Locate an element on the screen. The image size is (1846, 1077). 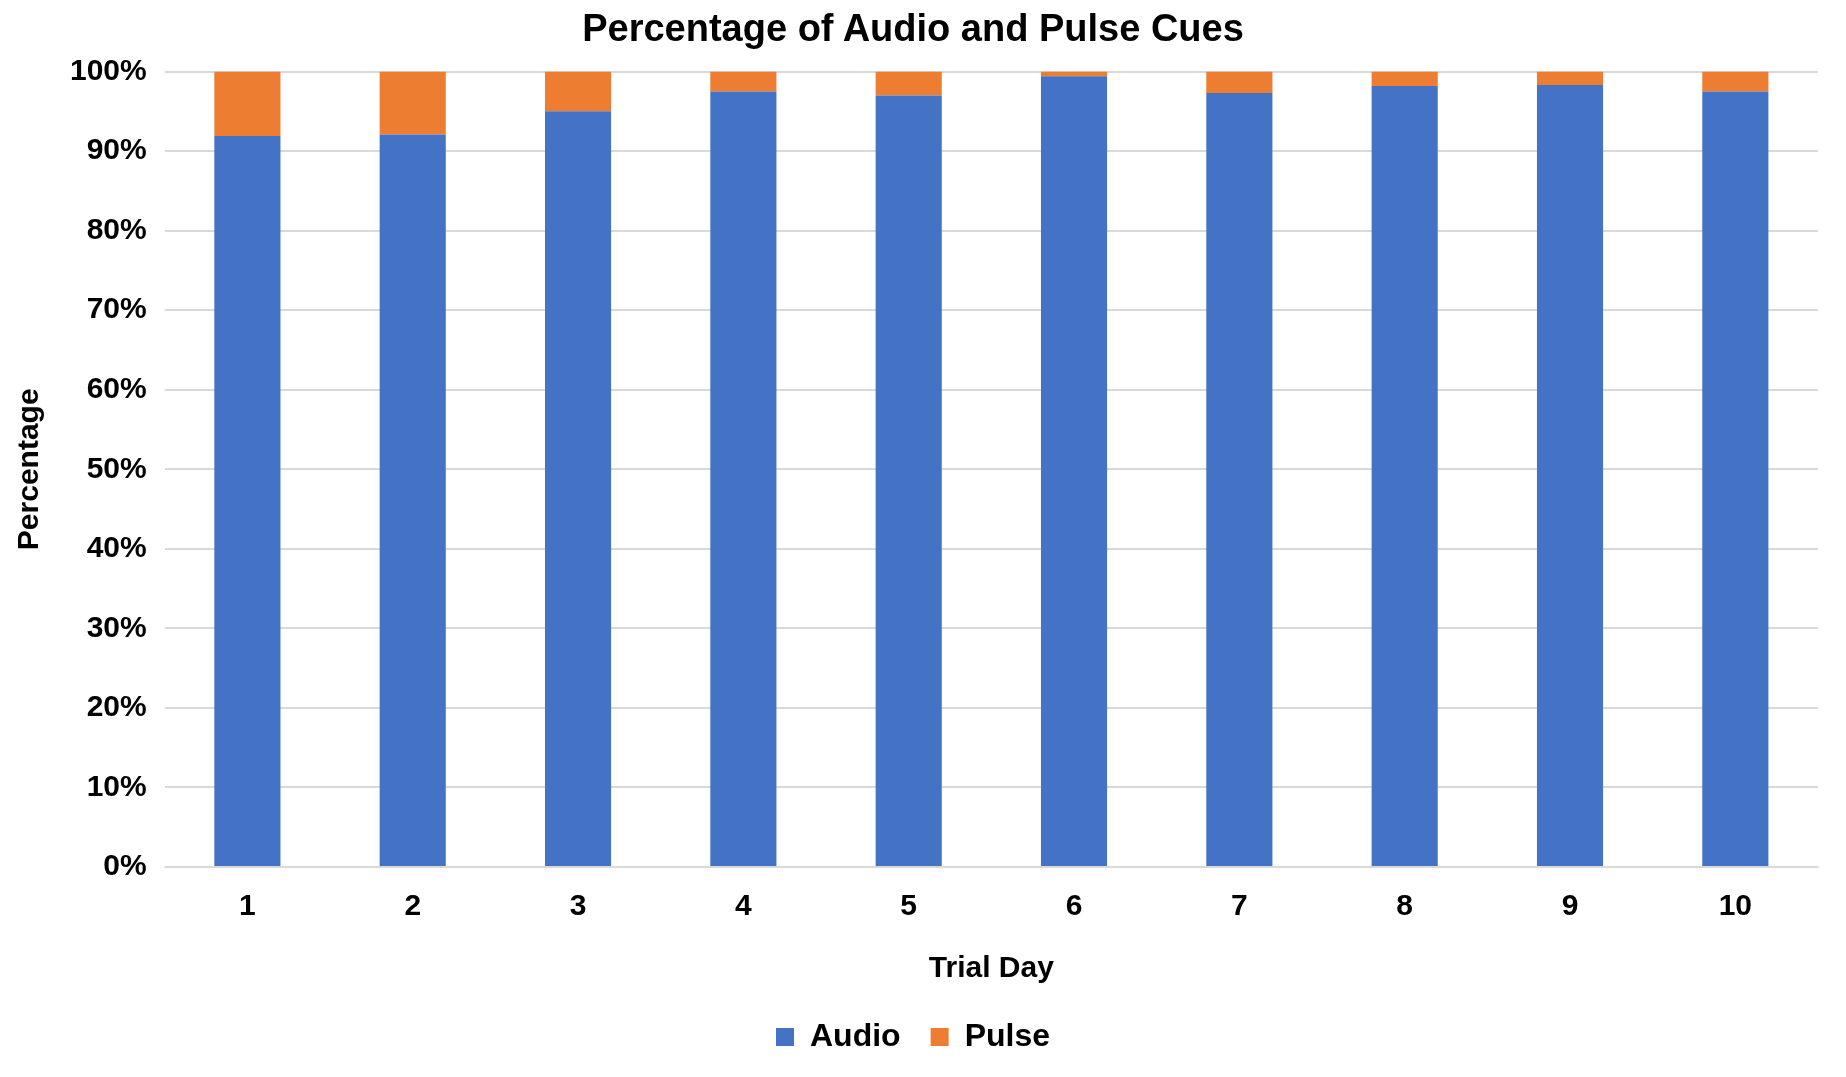
y-tick-label: 60% is located at coordinates (116, 388).